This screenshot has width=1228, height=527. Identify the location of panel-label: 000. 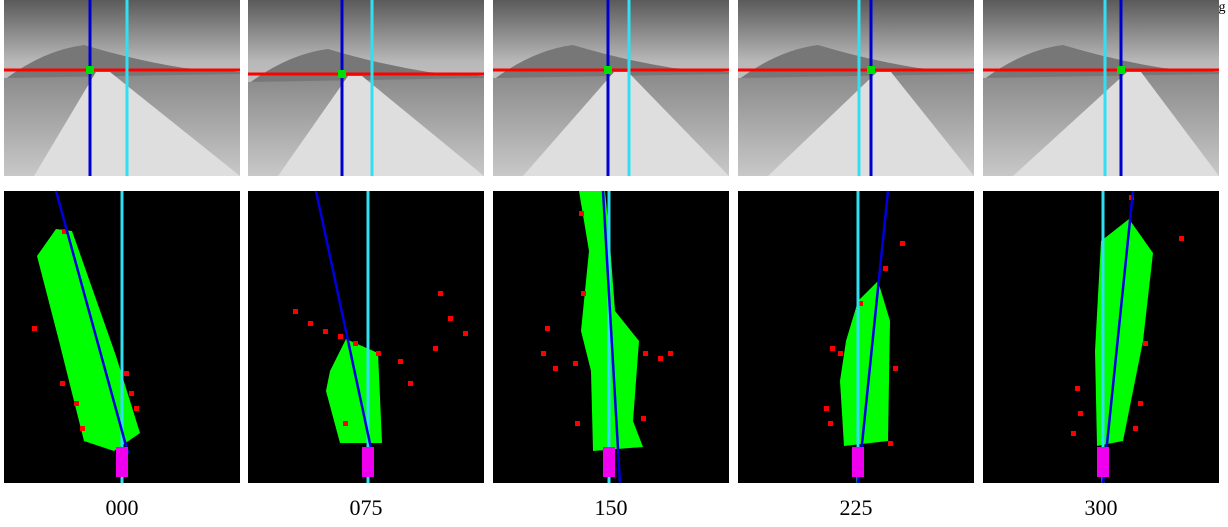
(122, 507).